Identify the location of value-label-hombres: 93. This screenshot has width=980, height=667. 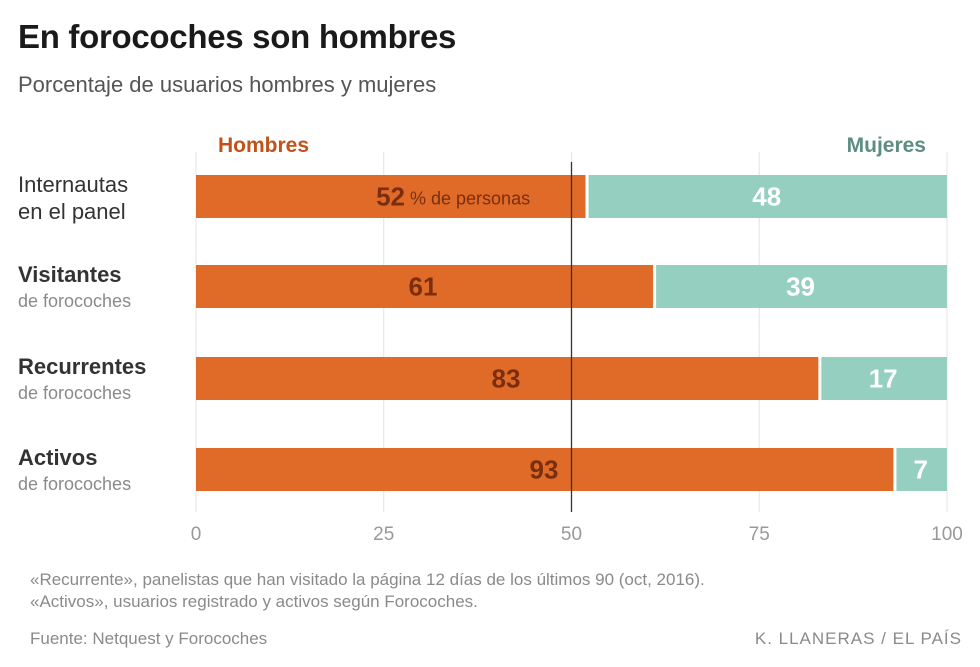
(544, 470).